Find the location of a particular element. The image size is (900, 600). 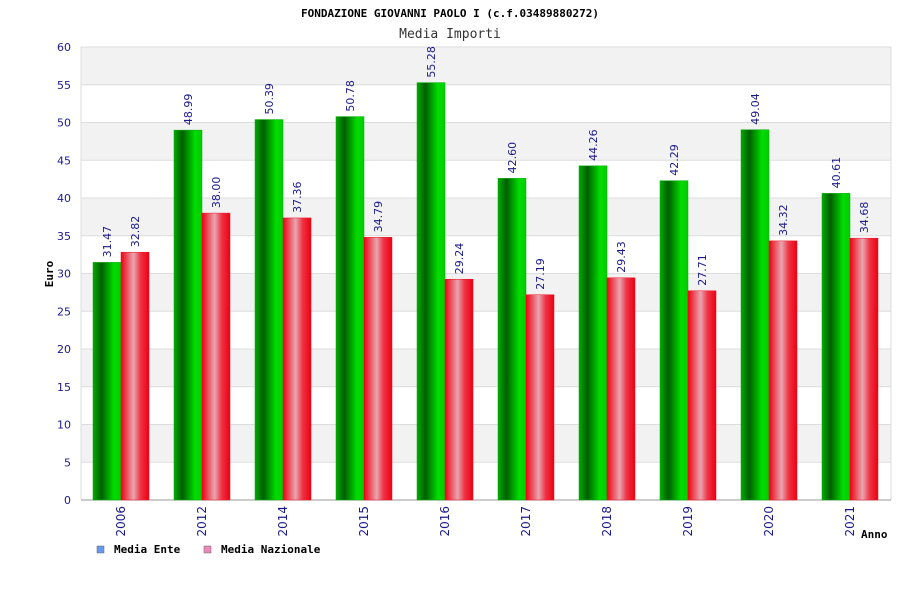

value-label: 44.26 is located at coordinates (593, 145).